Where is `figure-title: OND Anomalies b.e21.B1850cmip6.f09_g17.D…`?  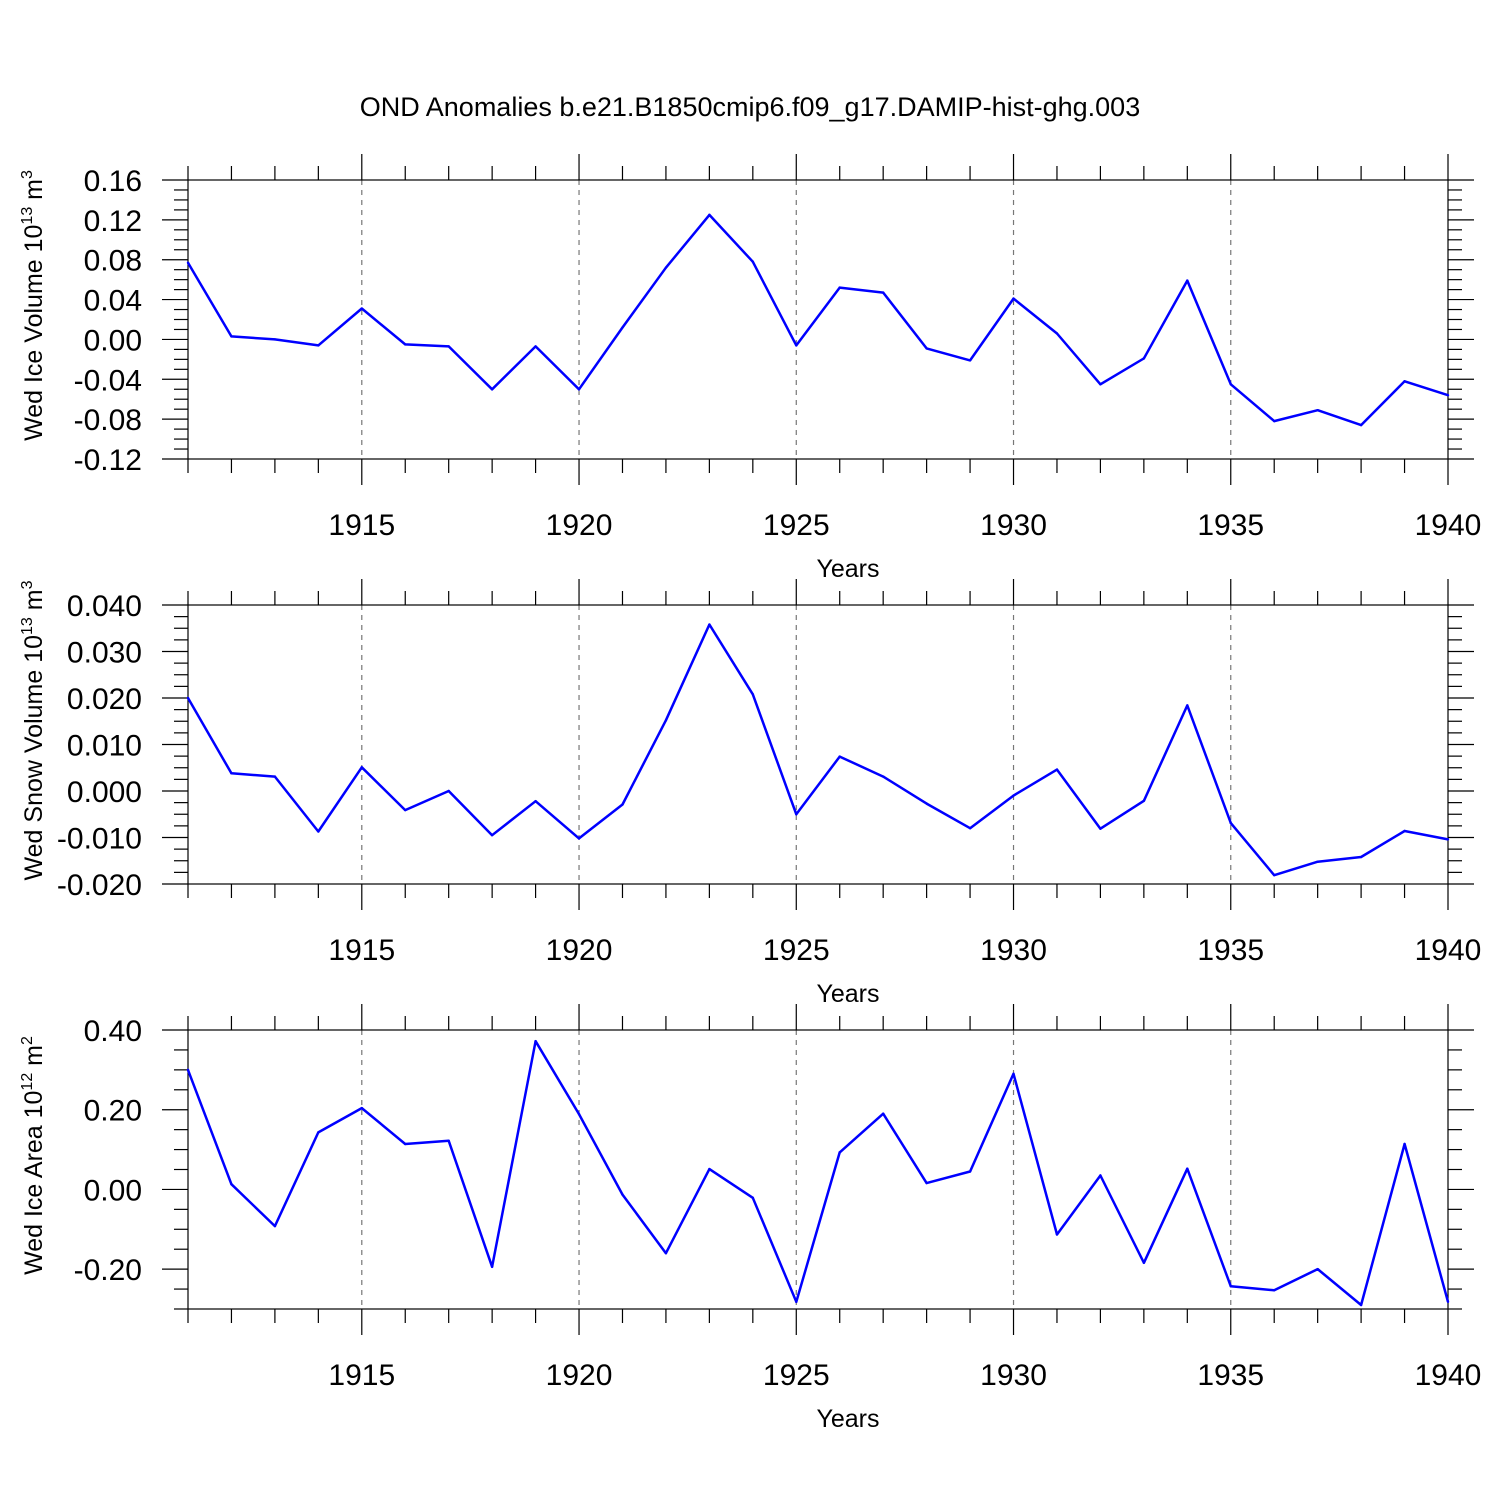
figure-title: OND Anomalies b.e21.B1850cmip6.f09_g17.D… is located at coordinates (750, 107).